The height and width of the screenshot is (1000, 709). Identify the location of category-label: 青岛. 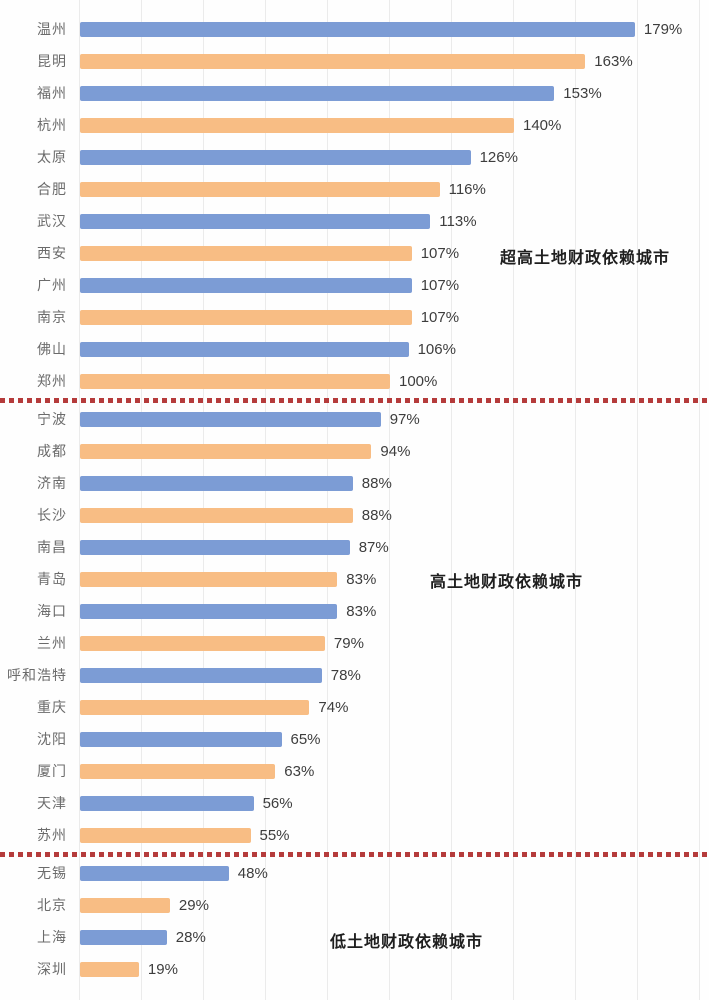
(52, 579).